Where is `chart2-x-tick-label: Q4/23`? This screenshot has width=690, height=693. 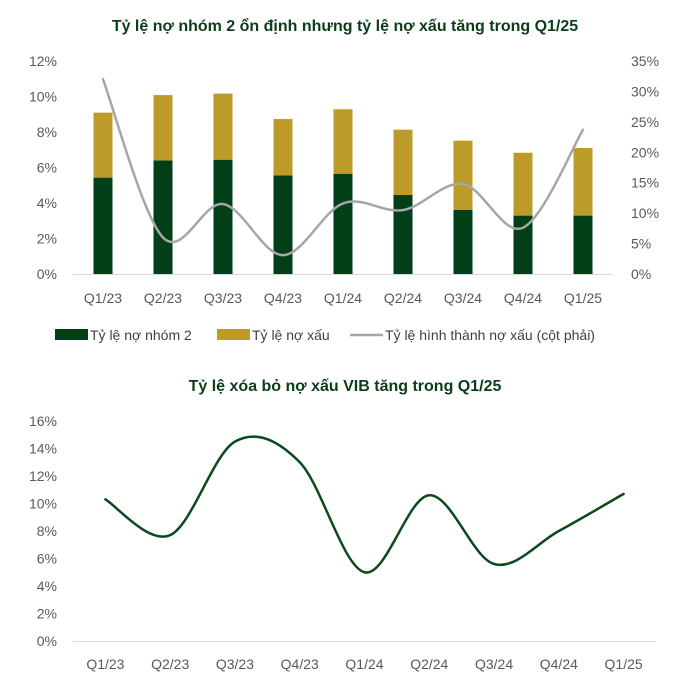 chart2-x-tick-label: Q4/23 is located at coordinates (300, 664).